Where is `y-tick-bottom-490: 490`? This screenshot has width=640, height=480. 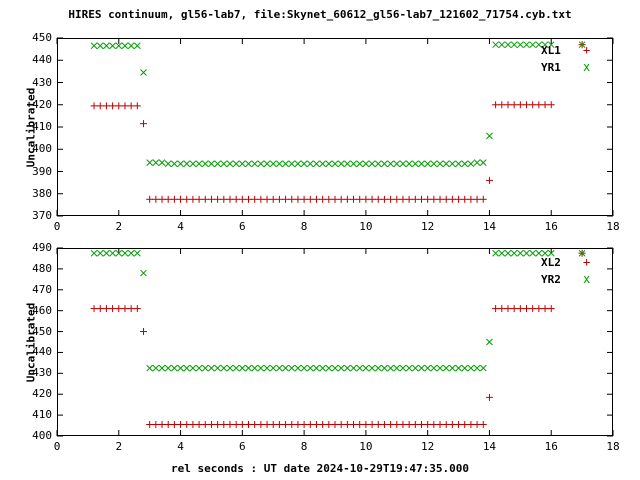
y-tick-bottom-490: 490 is located at coordinates (42, 247).